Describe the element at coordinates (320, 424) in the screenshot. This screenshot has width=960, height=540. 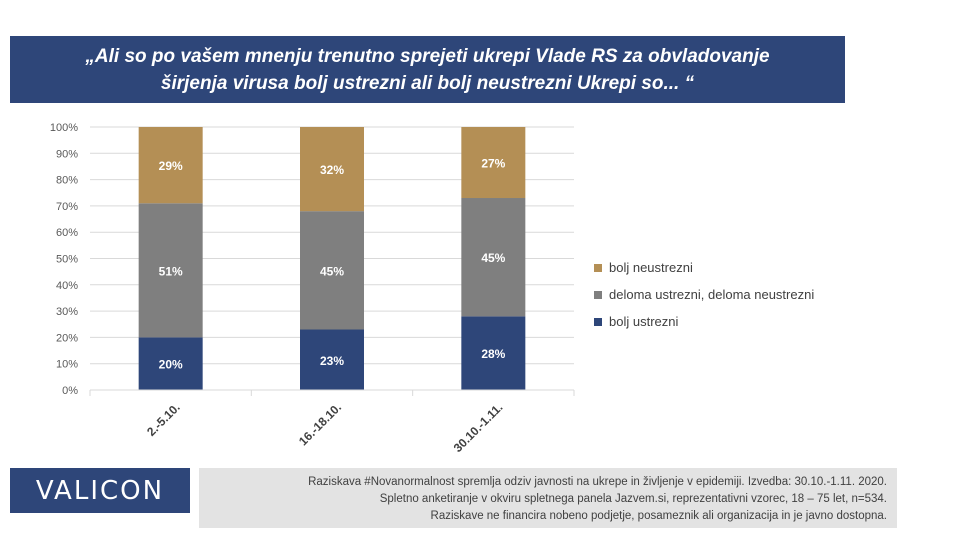
I see `x-category-label: 16.-18.10.` at that location.